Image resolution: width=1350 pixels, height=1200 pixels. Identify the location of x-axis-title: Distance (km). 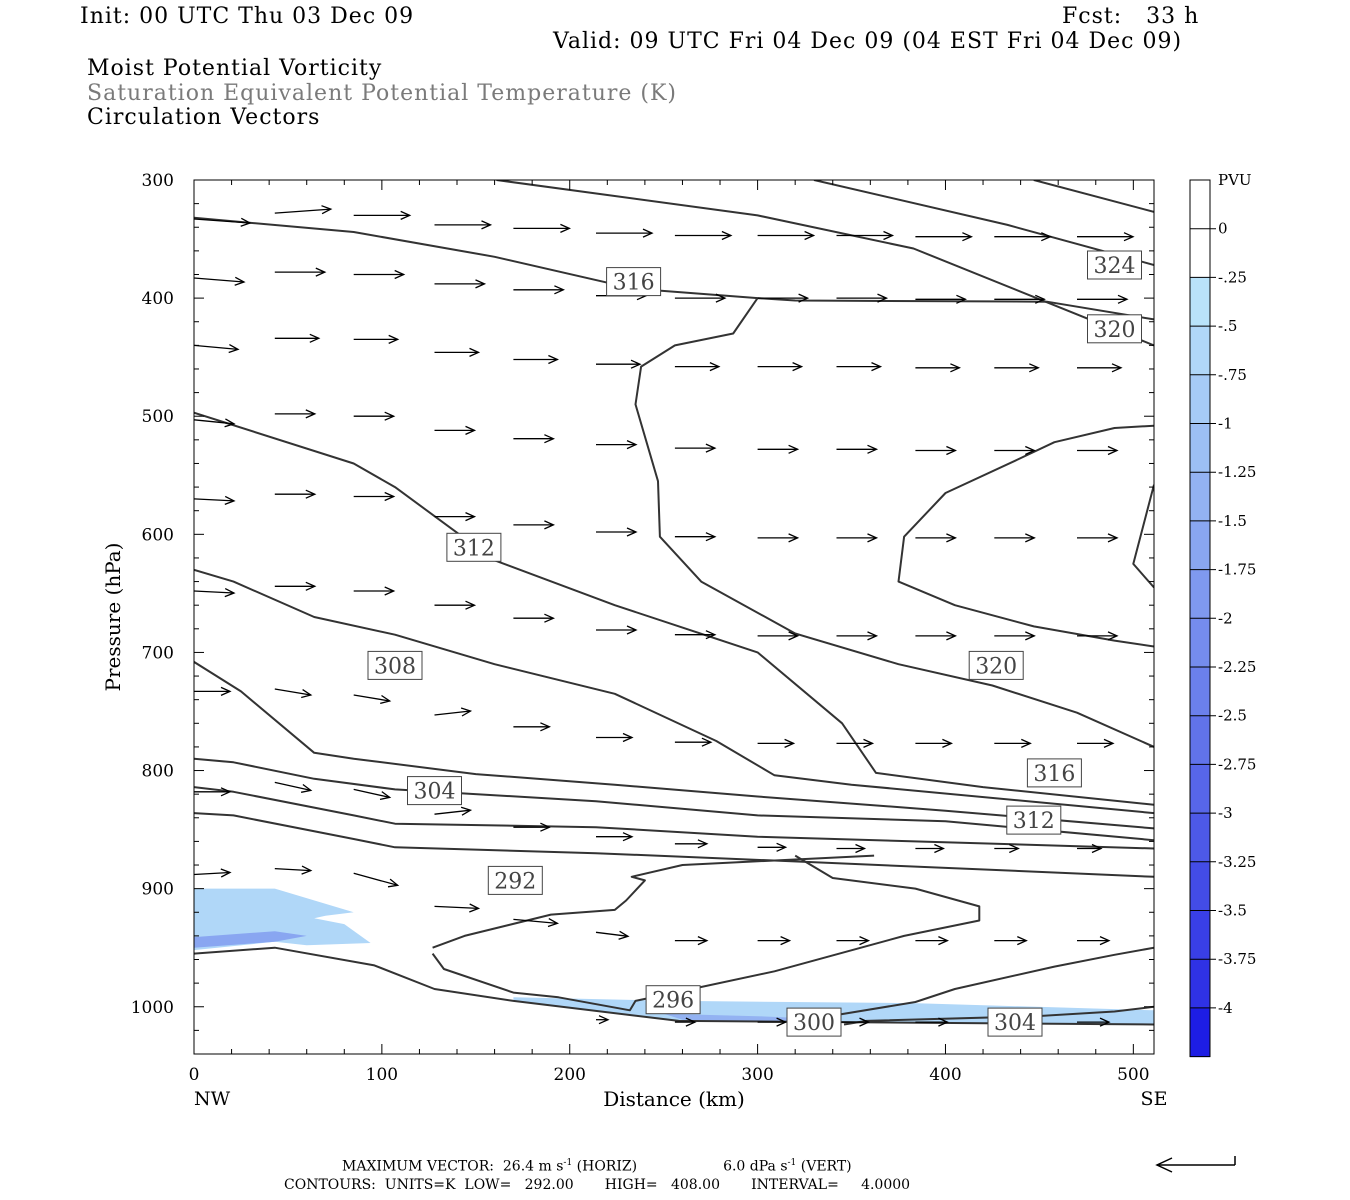
(674, 1099).